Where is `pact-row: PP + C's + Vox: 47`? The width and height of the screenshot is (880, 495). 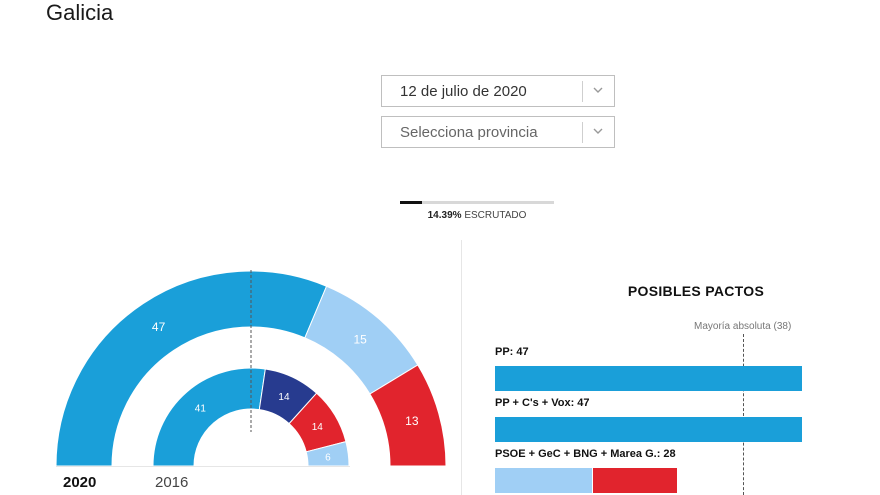
pact-row: PP + C's + Vox: 47 is located at coordinates (655, 419).